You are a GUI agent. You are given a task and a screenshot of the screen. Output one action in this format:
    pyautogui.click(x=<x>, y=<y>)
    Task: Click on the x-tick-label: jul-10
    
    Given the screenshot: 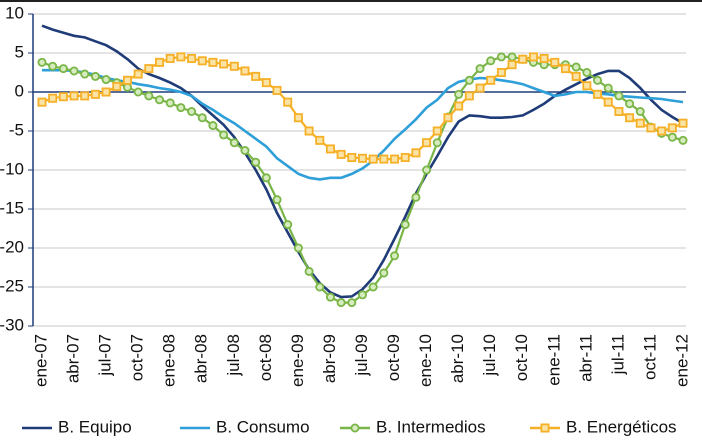 What is the action you would take?
    pyautogui.click(x=489, y=355)
    